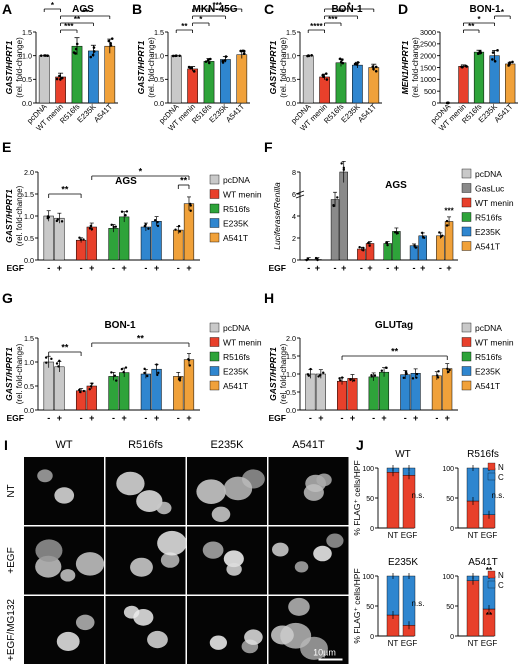 The width and height of the screenshot is (520, 664). What do you see at coordinates (501, 467) in the screenshot?
I see `legend-label: N` at bounding box center [501, 467].